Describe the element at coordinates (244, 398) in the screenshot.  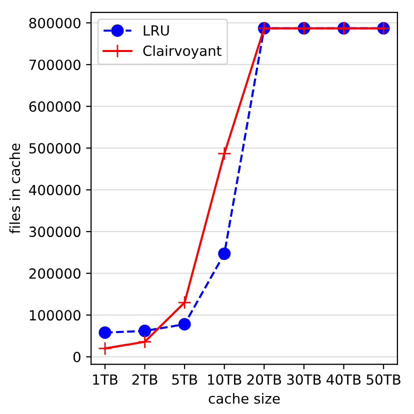
I see `x-axis-title: cache size` at that location.